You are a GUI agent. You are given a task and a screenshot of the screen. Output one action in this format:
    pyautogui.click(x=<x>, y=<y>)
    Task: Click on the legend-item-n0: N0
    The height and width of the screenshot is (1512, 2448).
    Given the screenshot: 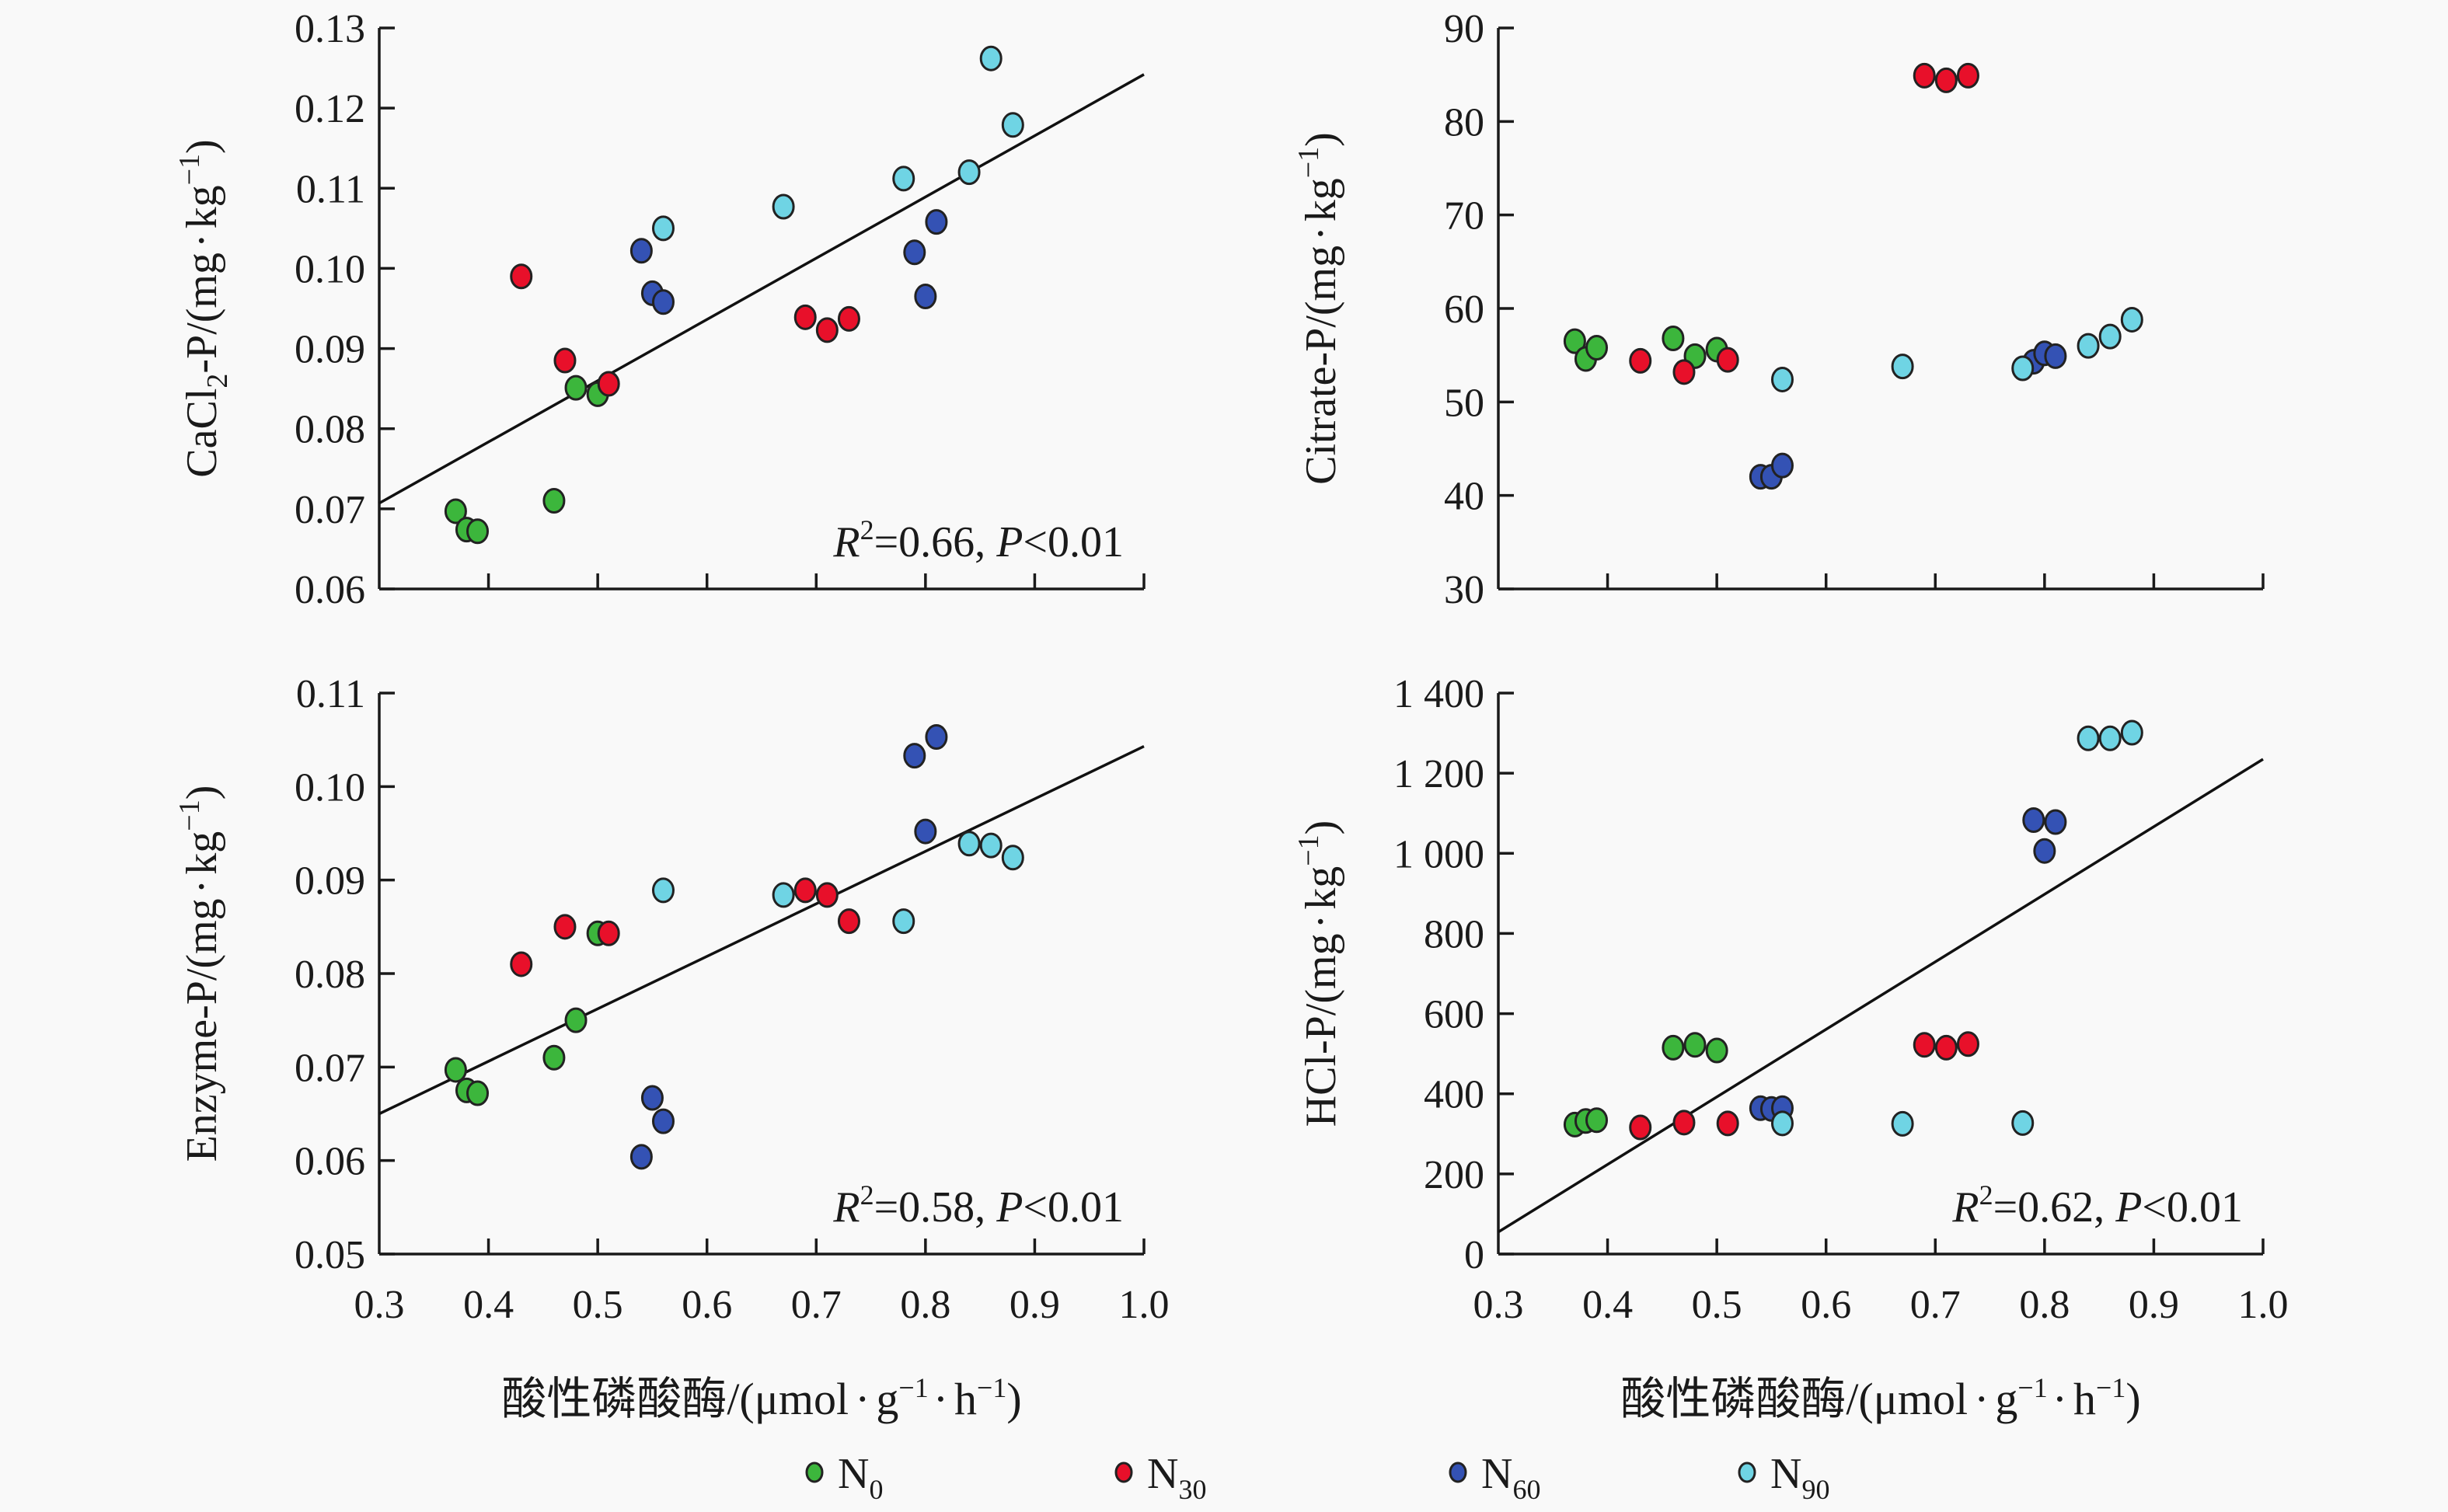 What is the action you would take?
    pyautogui.click(x=844, y=1477)
    